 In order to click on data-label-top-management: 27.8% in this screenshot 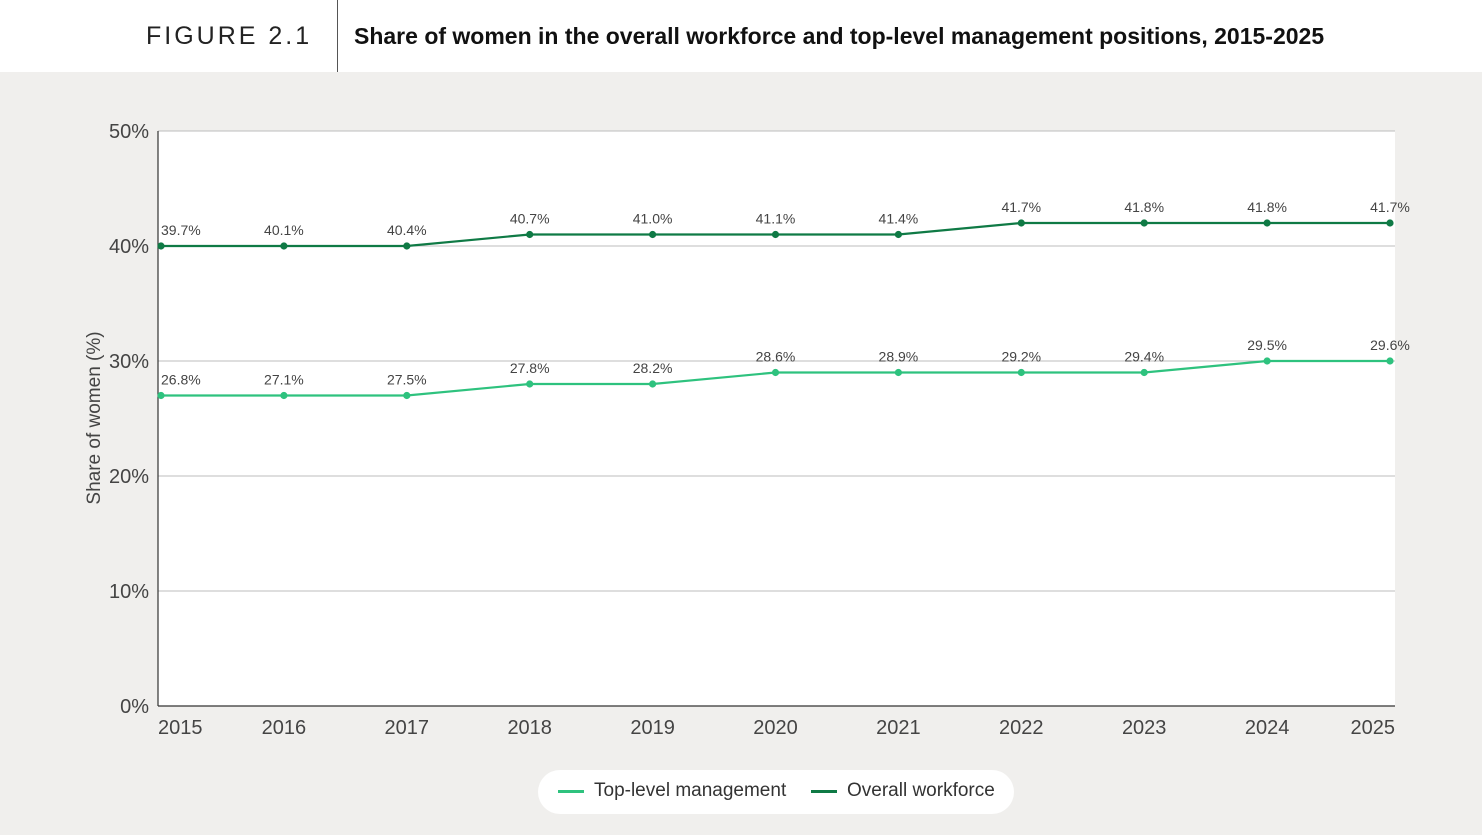, I will do `click(530, 368)`.